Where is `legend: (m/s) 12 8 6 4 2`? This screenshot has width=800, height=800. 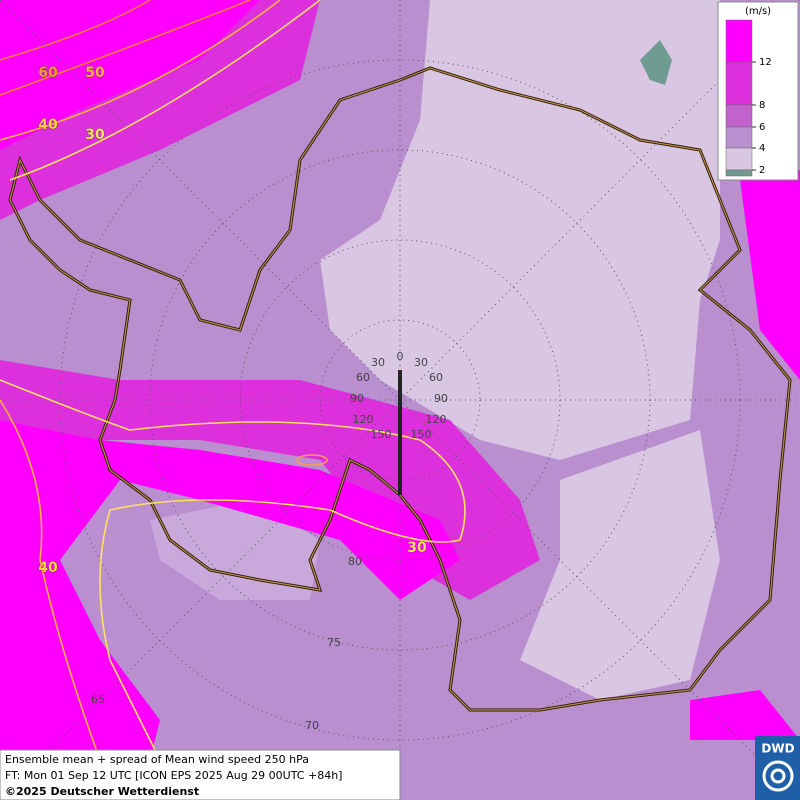 legend: (m/s) 12 8 6 4 2 is located at coordinates (758, 91).